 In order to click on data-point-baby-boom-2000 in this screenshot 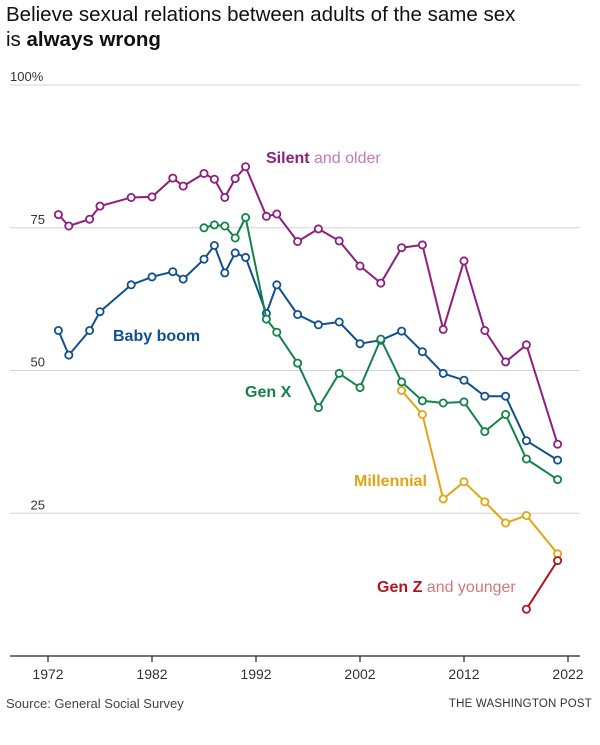, I will do `click(339, 322)`.